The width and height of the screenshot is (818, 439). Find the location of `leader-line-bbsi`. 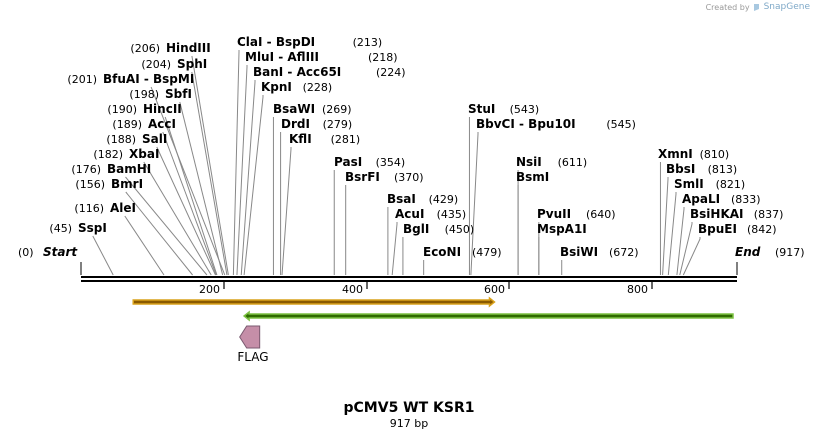

leader-line-bbsi is located at coordinates (665, 226).